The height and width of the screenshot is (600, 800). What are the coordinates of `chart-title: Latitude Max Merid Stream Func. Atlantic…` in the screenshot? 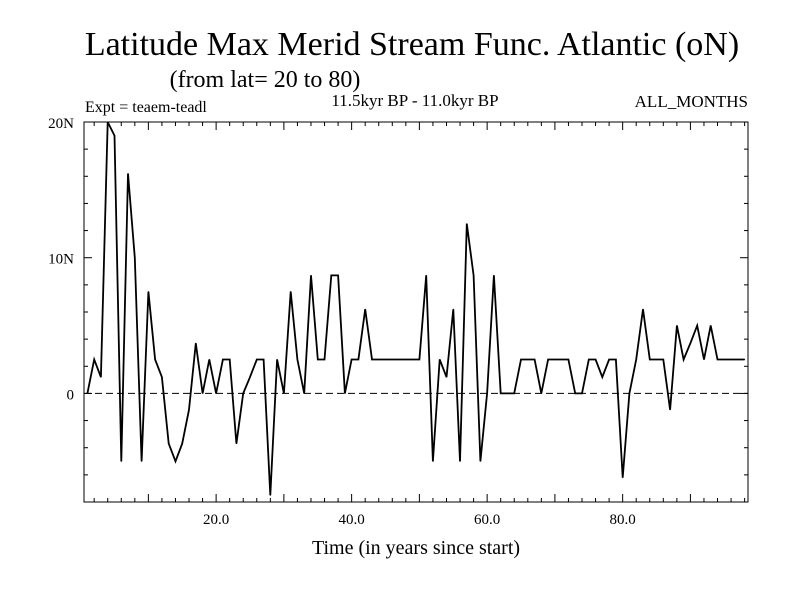 It's located at (412, 44).